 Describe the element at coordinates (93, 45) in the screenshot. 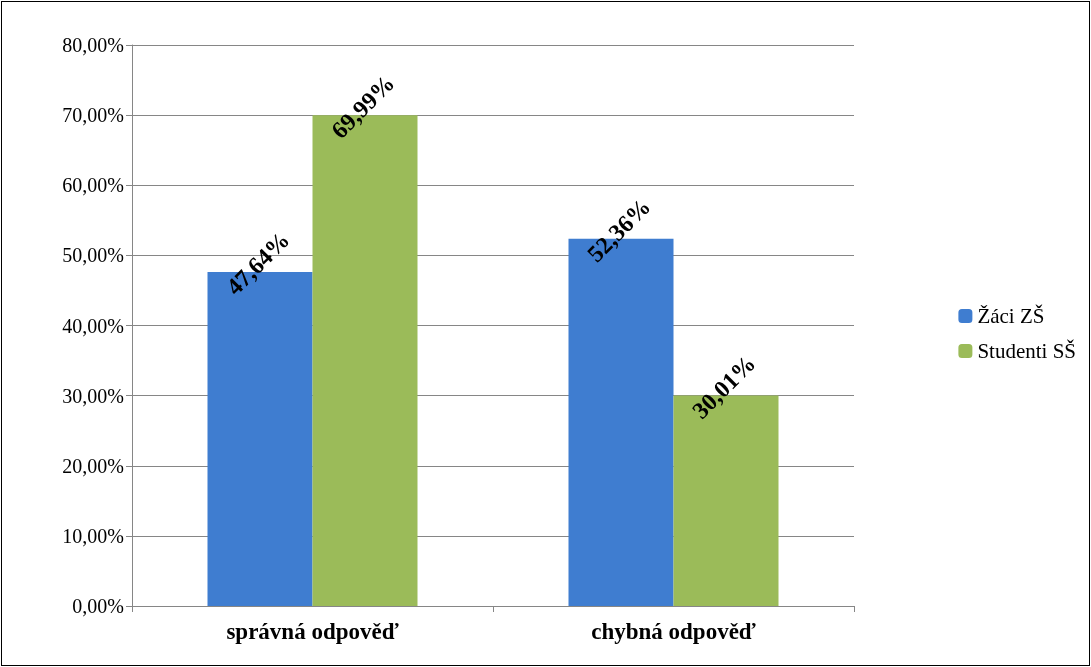

I see `y-tick-label: 80,00%` at that location.